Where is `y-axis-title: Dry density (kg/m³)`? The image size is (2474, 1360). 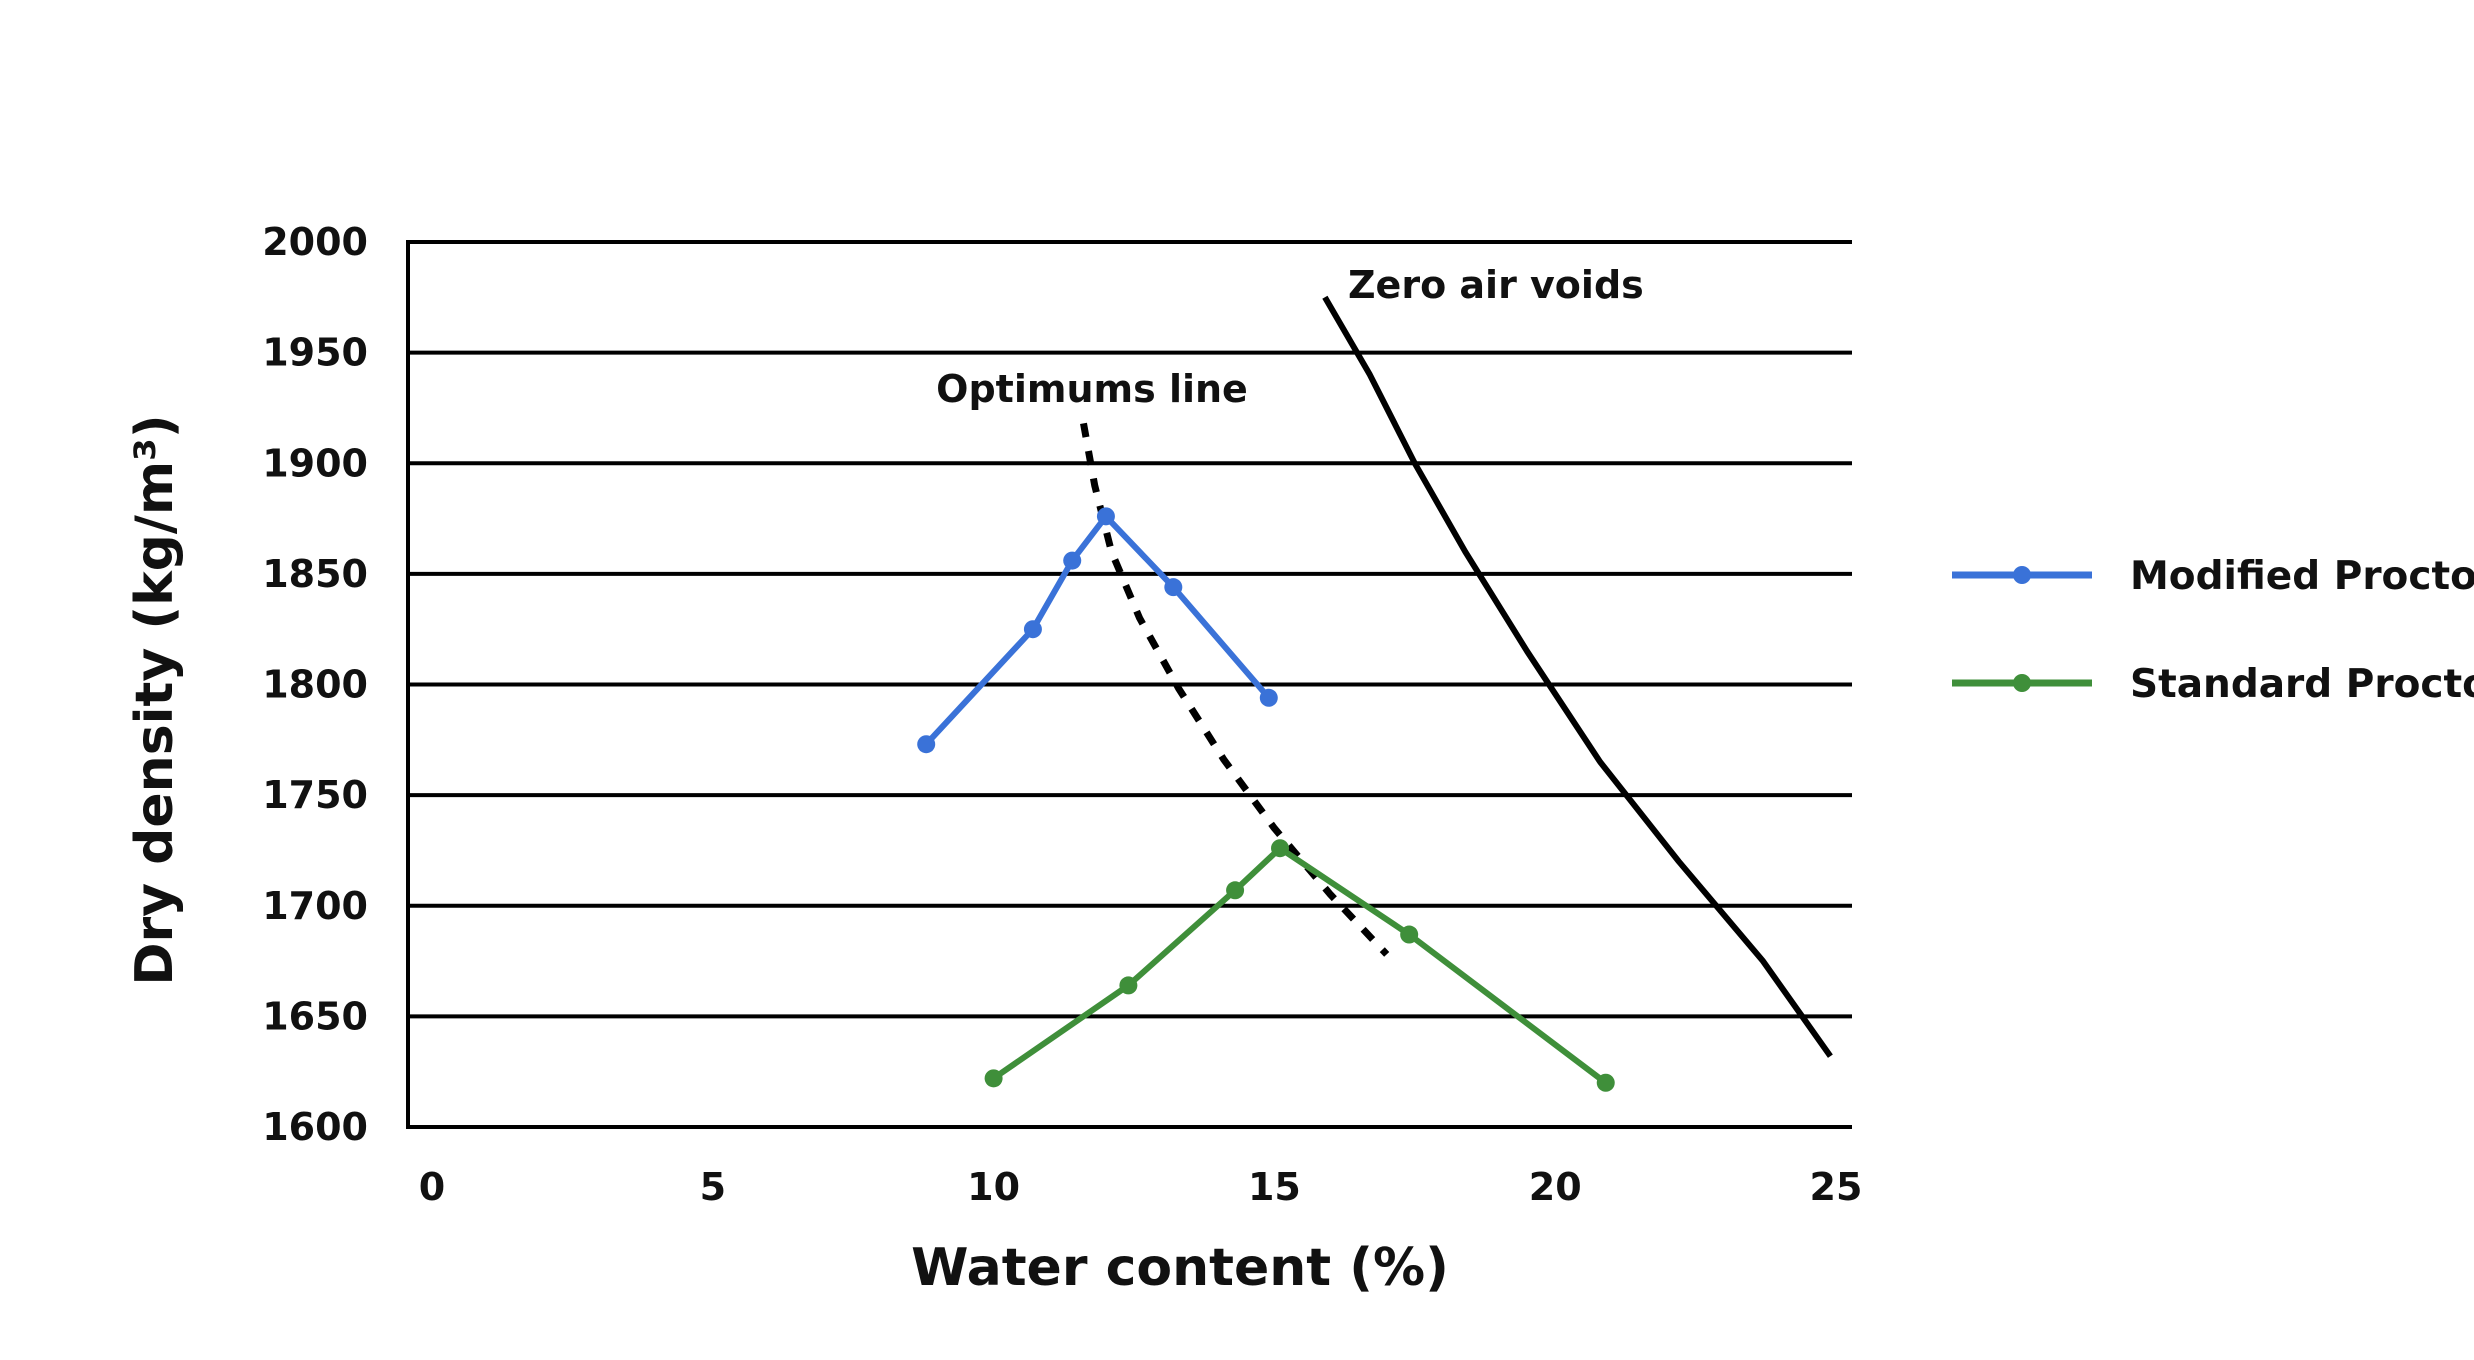 y-axis-title: Dry density (kg/m³) is located at coordinates (155, 699).